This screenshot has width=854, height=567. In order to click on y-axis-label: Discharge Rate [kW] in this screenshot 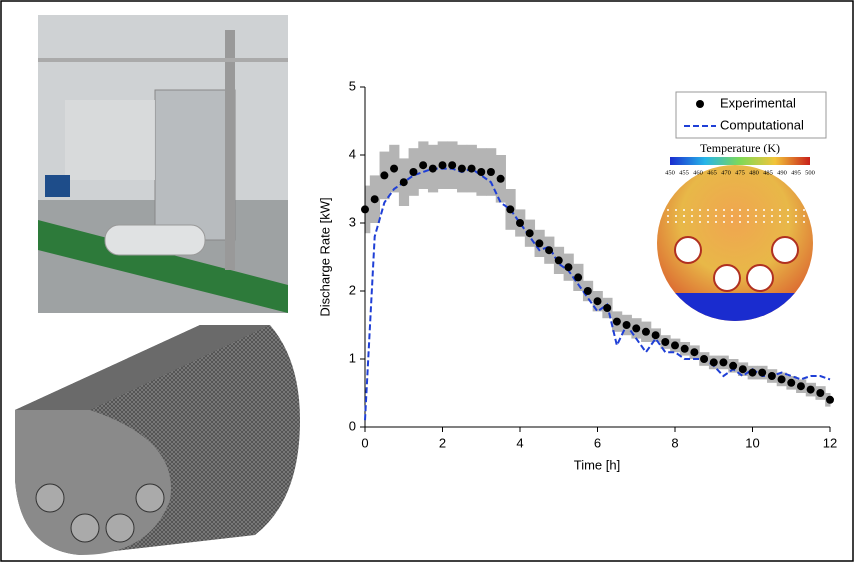, I will do `click(324, 256)`.